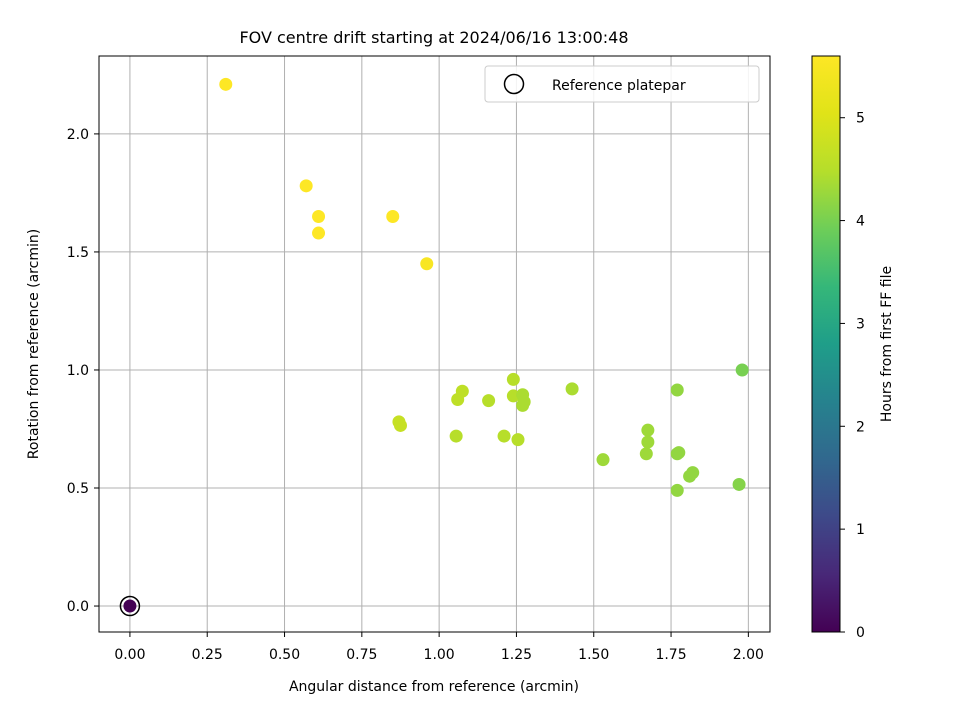 This screenshot has height=724, width=960. I want to click on x-tick-label: 1.25, so click(516, 655).